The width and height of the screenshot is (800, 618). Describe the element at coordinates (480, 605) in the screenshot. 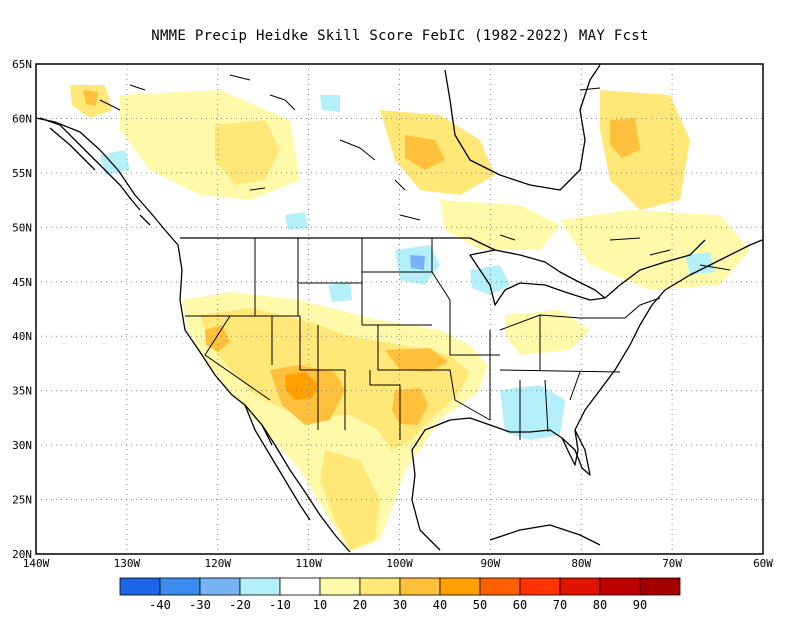

I see `colorbar-label: 50` at that location.